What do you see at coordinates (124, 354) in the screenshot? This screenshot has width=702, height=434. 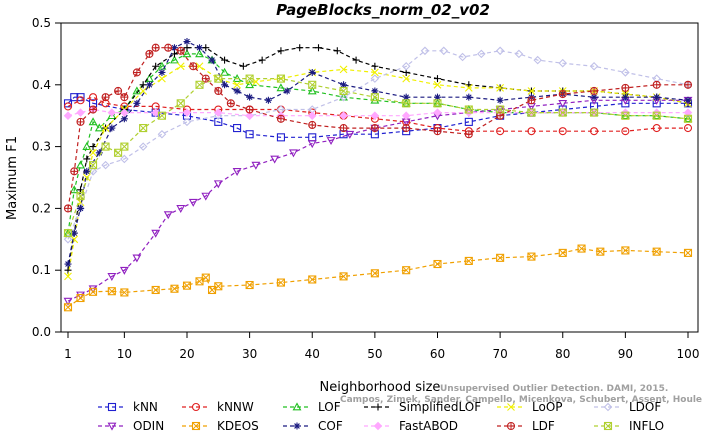 I see `x-tick-label: 10` at bounding box center [124, 354].